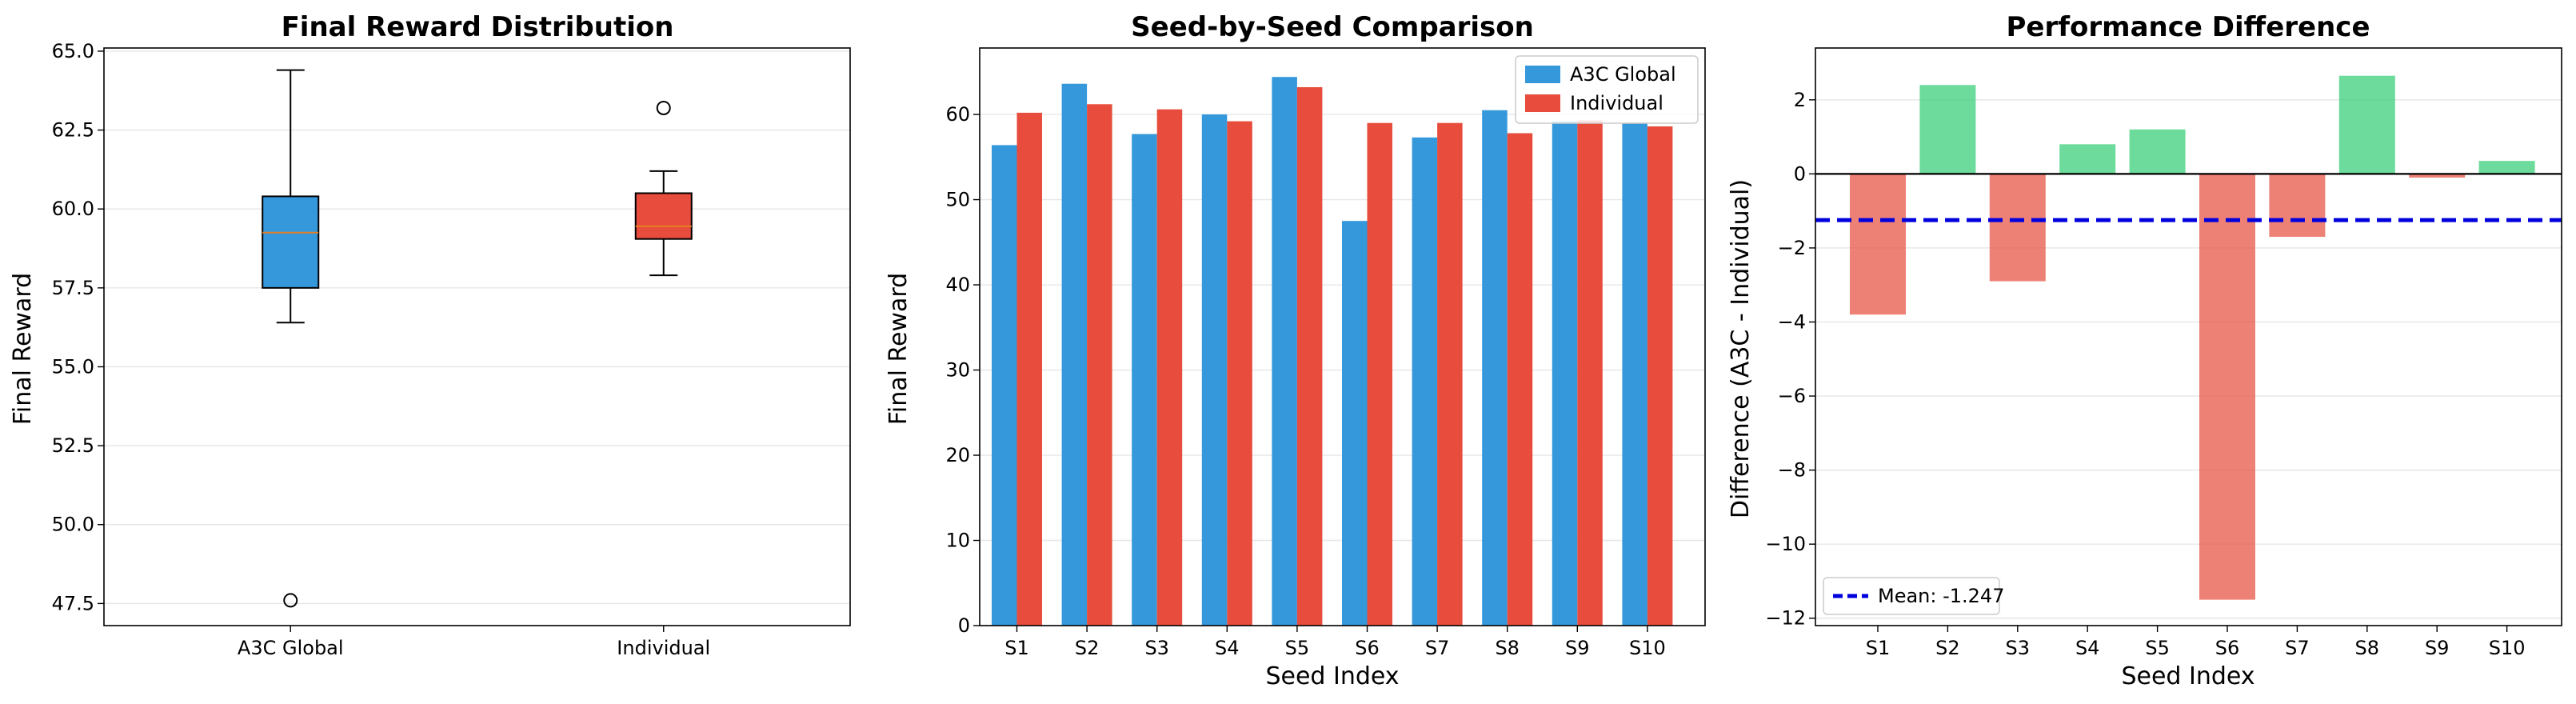  I want to click on box-y-tick-label: 47.5, so click(73, 603).